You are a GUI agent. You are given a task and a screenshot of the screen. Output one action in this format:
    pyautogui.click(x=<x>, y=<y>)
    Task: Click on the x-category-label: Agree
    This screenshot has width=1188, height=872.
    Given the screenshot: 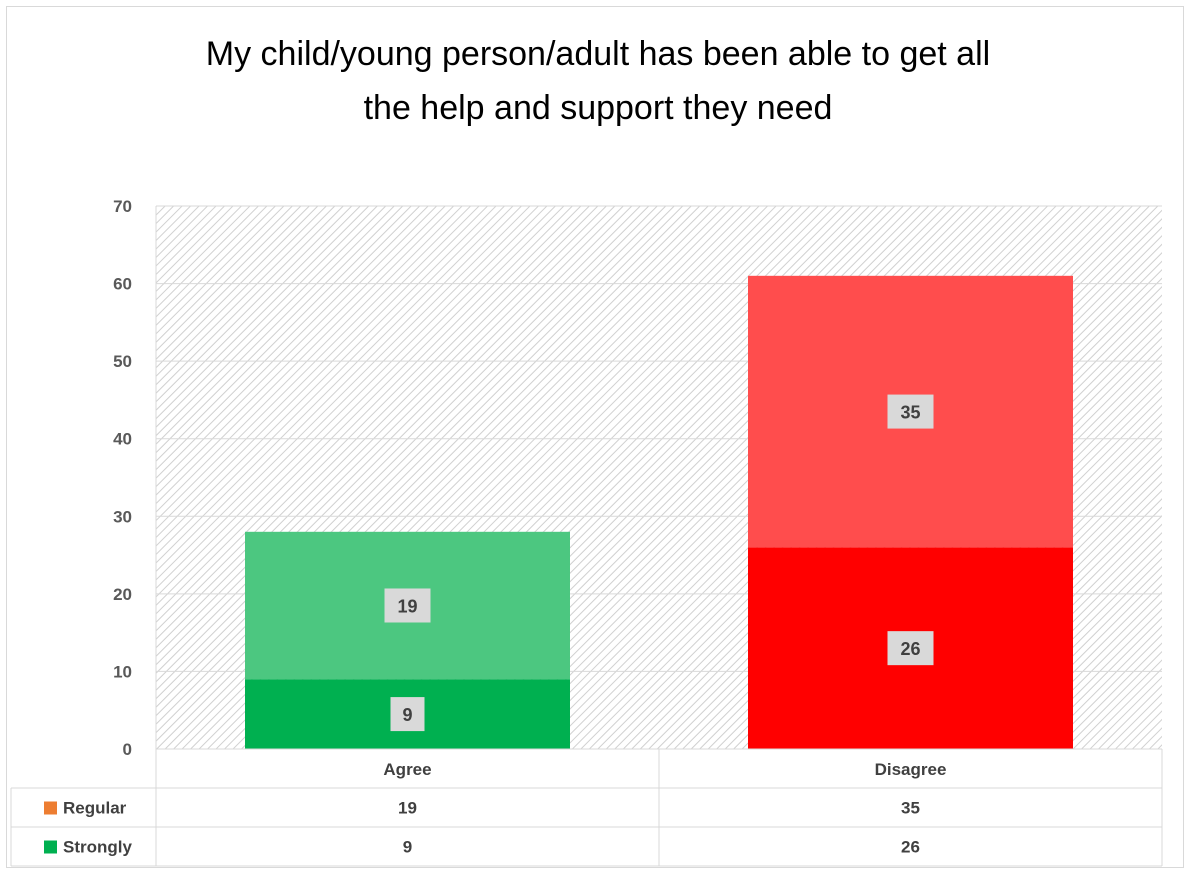 What is the action you would take?
    pyautogui.click(x=407, y=769)
    